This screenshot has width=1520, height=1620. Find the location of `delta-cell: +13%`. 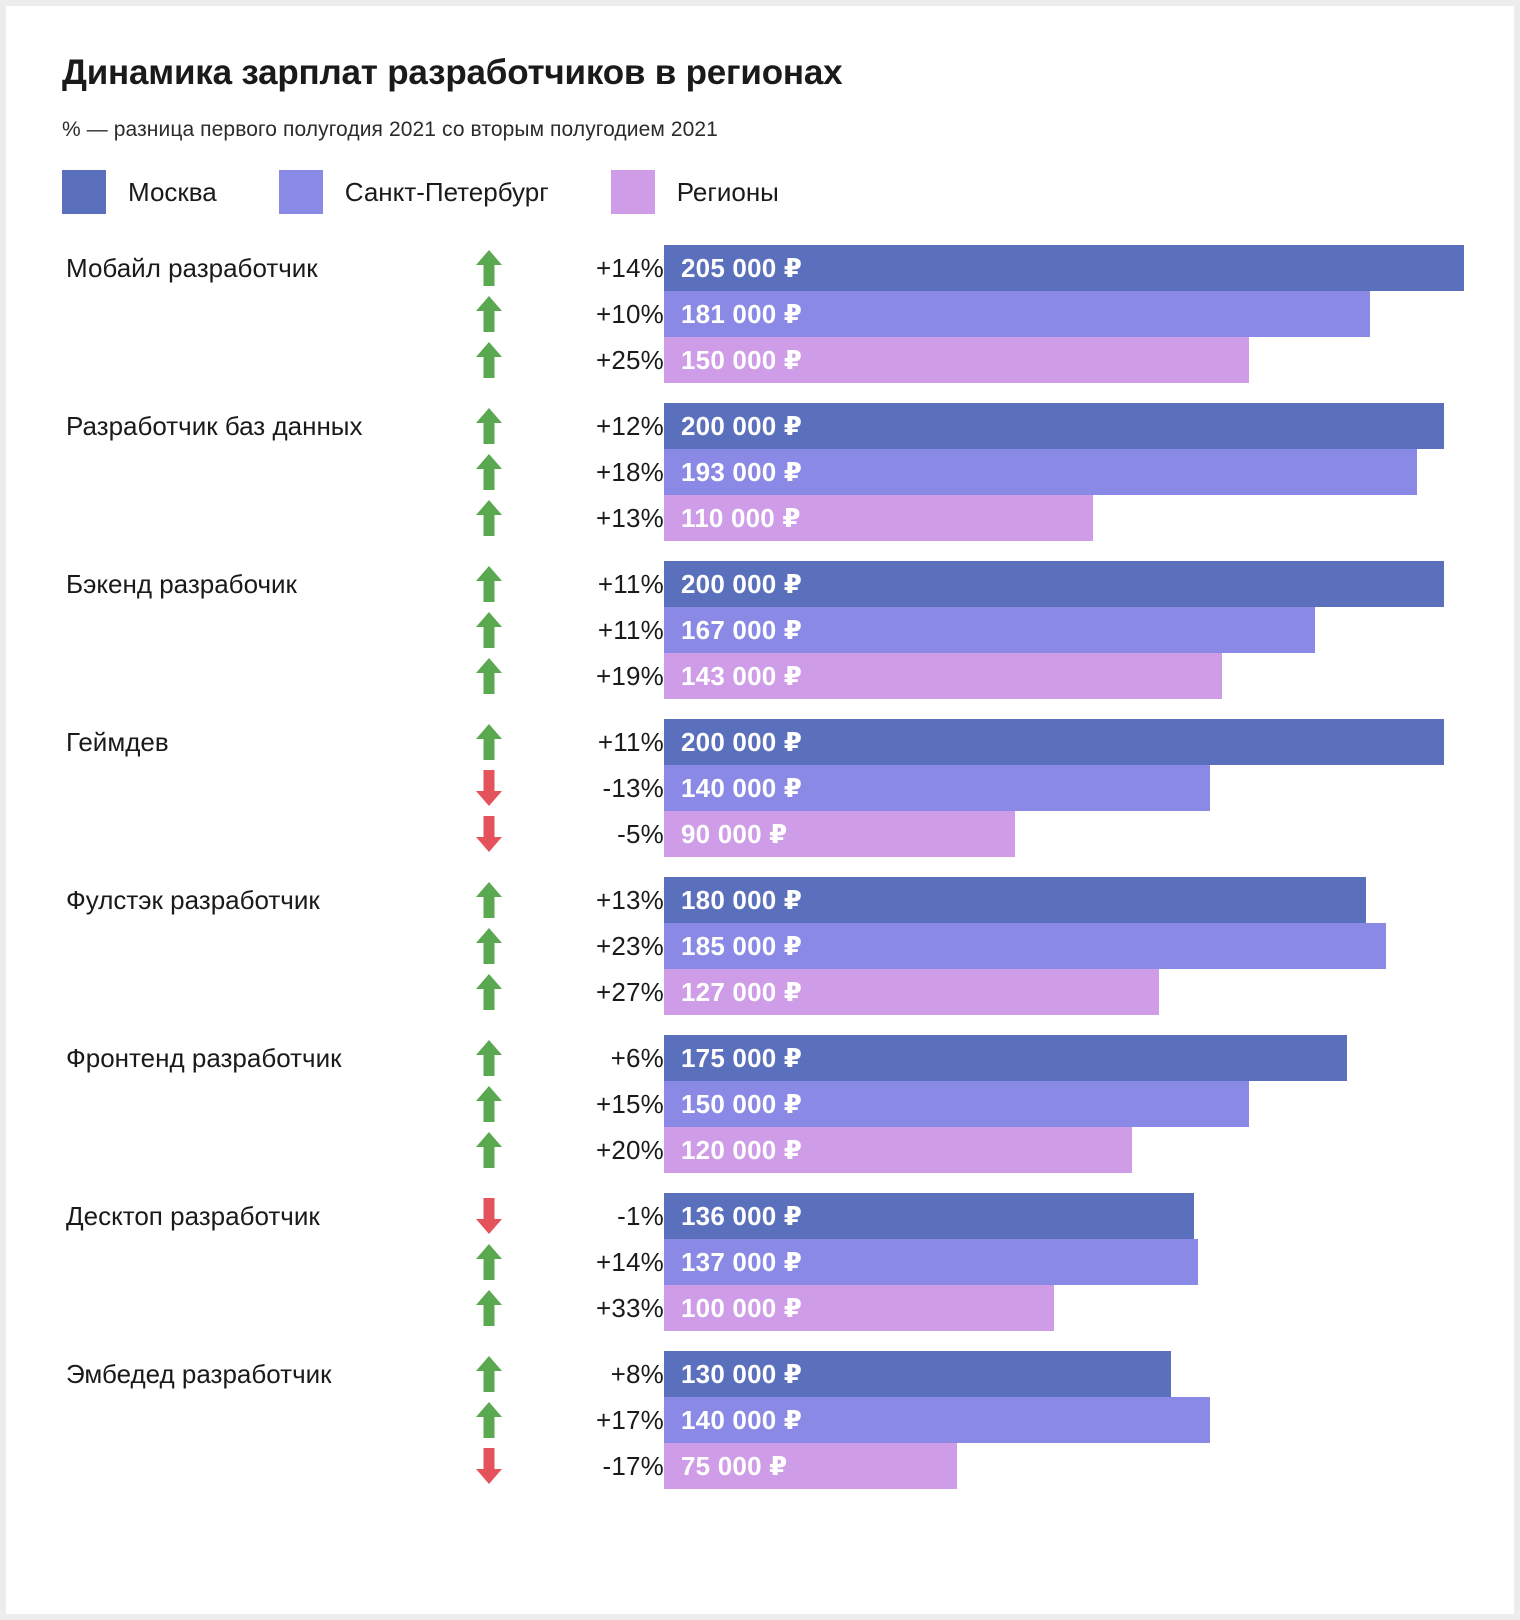

delta-cell: +13% is located at coordinates (563, 518).